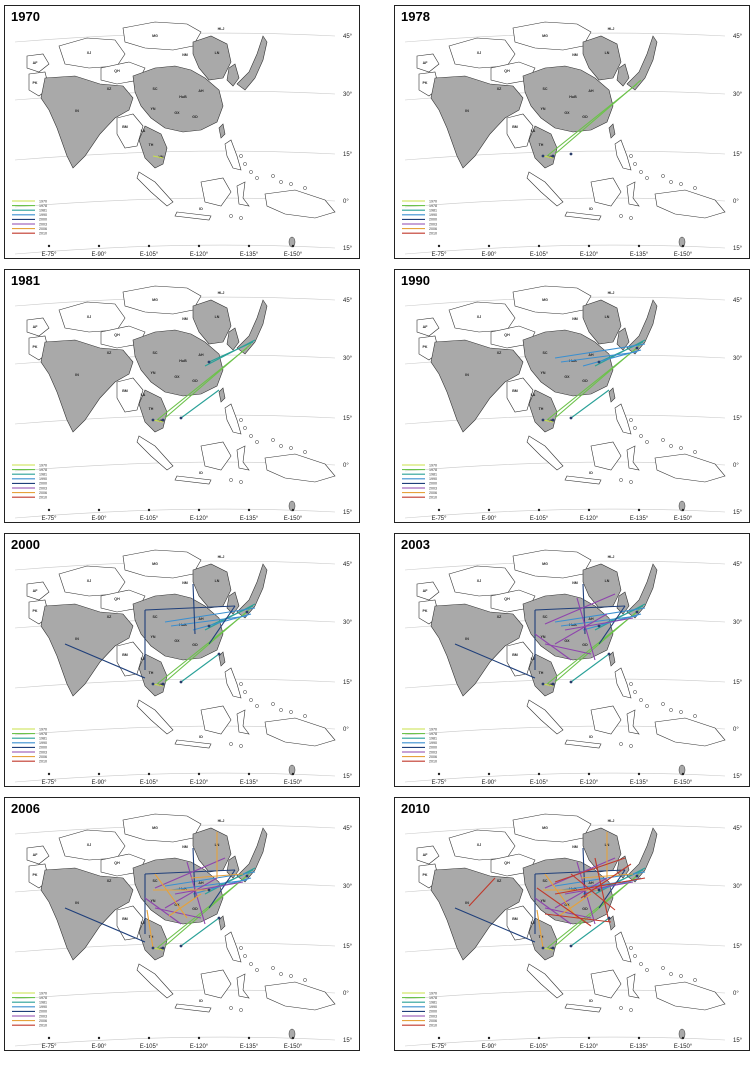 This screenshot has width=753, height=1066. Describe the element at coordinates (433, 484) in the screenshot. I see `legend-label: 2000` at that location.